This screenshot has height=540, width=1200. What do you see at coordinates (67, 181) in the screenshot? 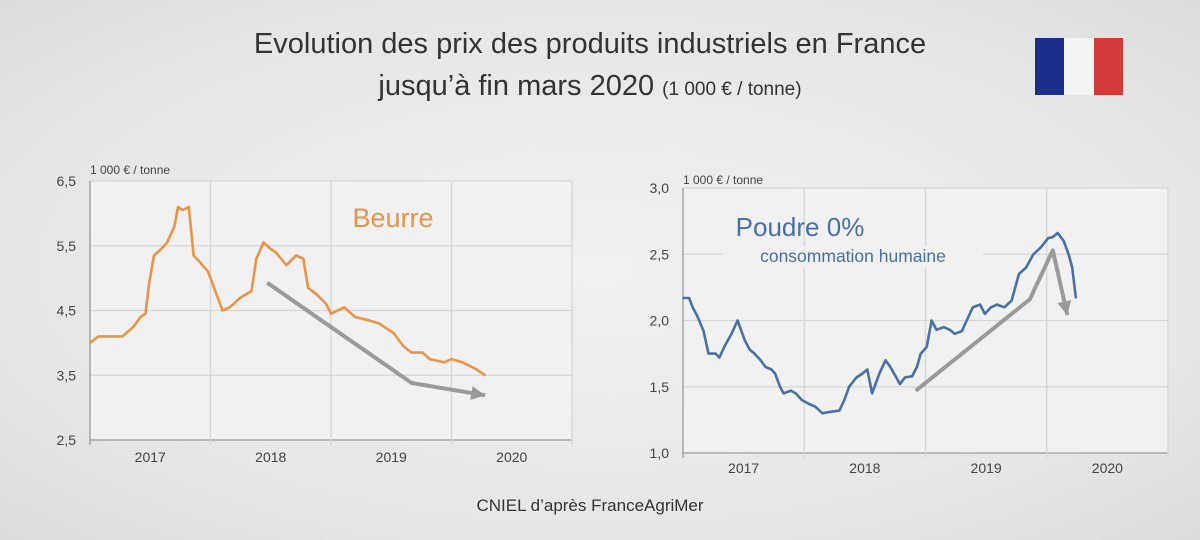
I see `y-tick-label: 6,5` at bounding box center [67, 181].